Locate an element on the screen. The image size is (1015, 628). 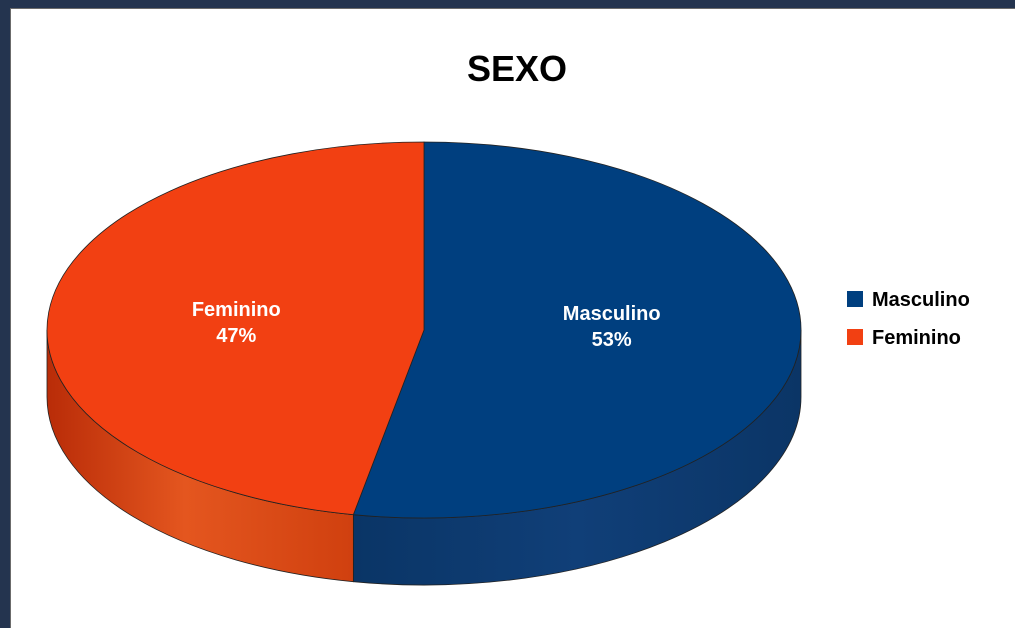
slice-label-value-feminino: 47% is located at coordinates (236, 336).